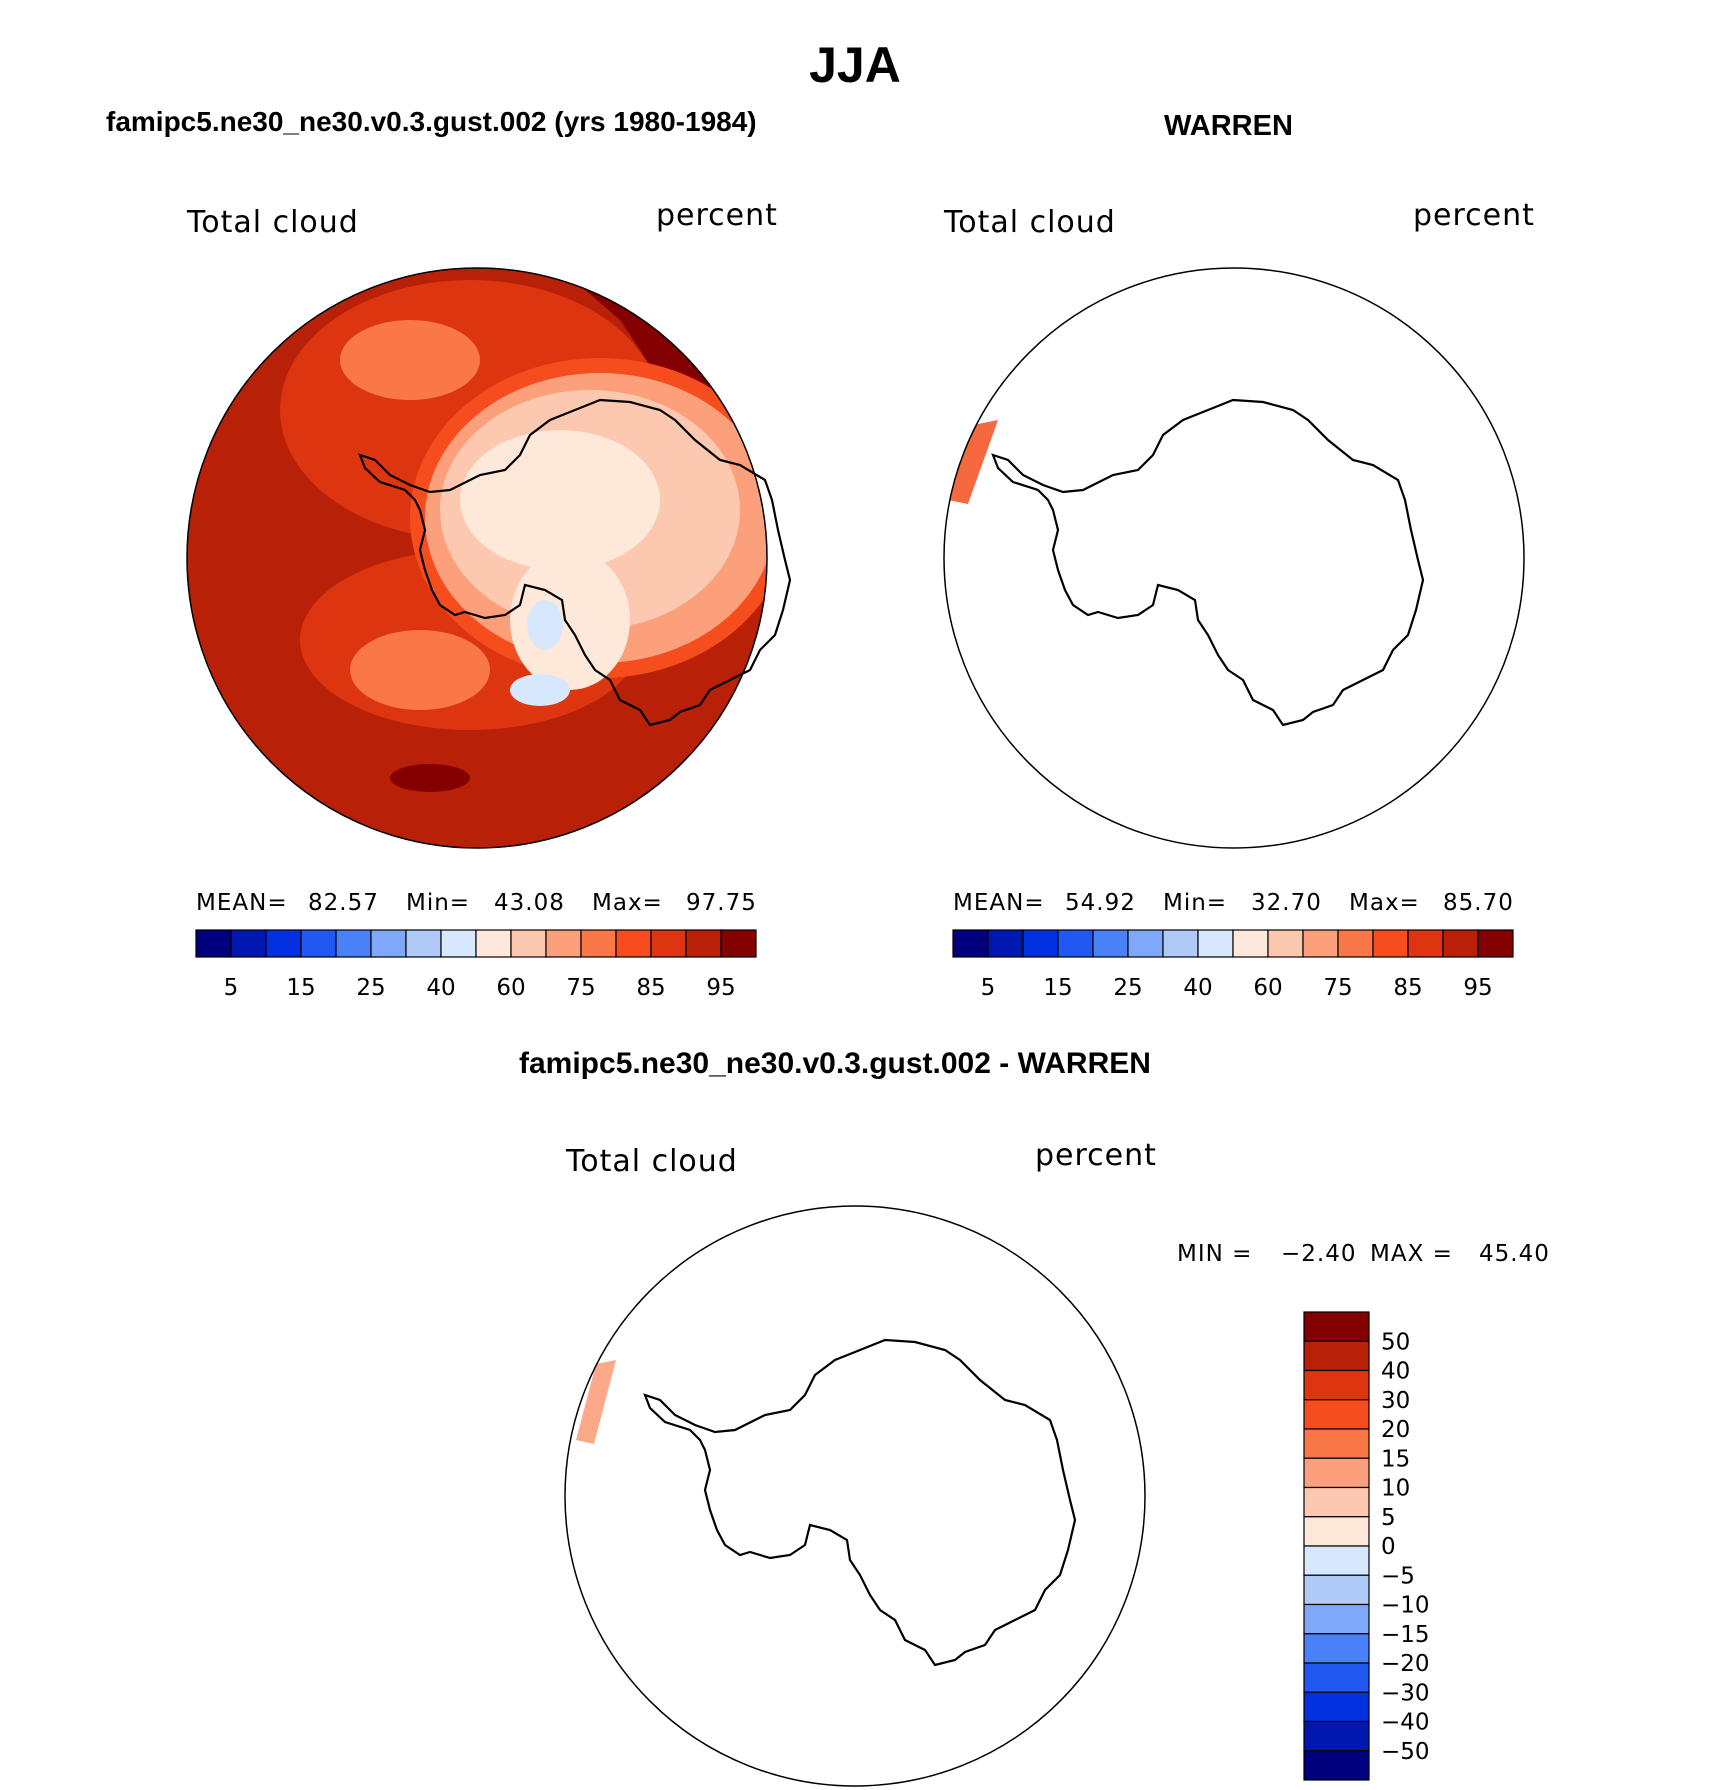  Describe the element at coordinates (1057, 988) in the screenshot. I see `obs-colorbar-label: 15` at that location.